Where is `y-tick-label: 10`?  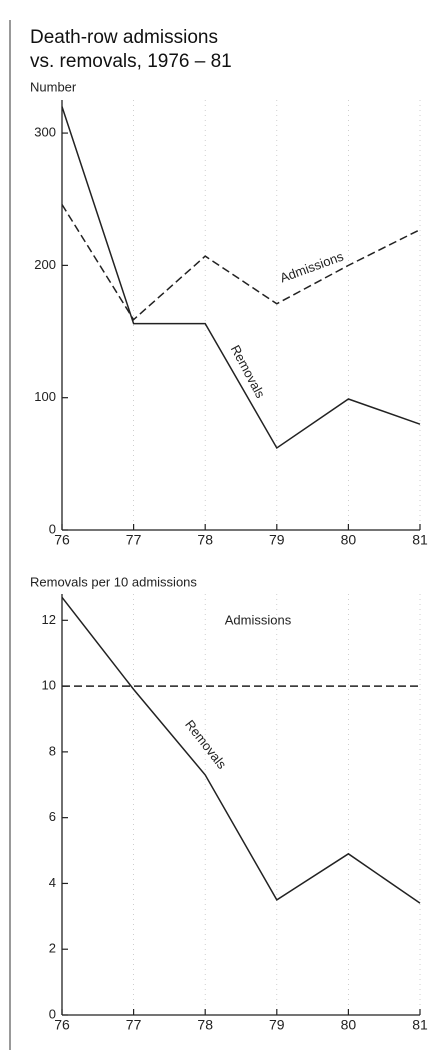 y-tick-label: 10 is located at coordinates (49, 685).